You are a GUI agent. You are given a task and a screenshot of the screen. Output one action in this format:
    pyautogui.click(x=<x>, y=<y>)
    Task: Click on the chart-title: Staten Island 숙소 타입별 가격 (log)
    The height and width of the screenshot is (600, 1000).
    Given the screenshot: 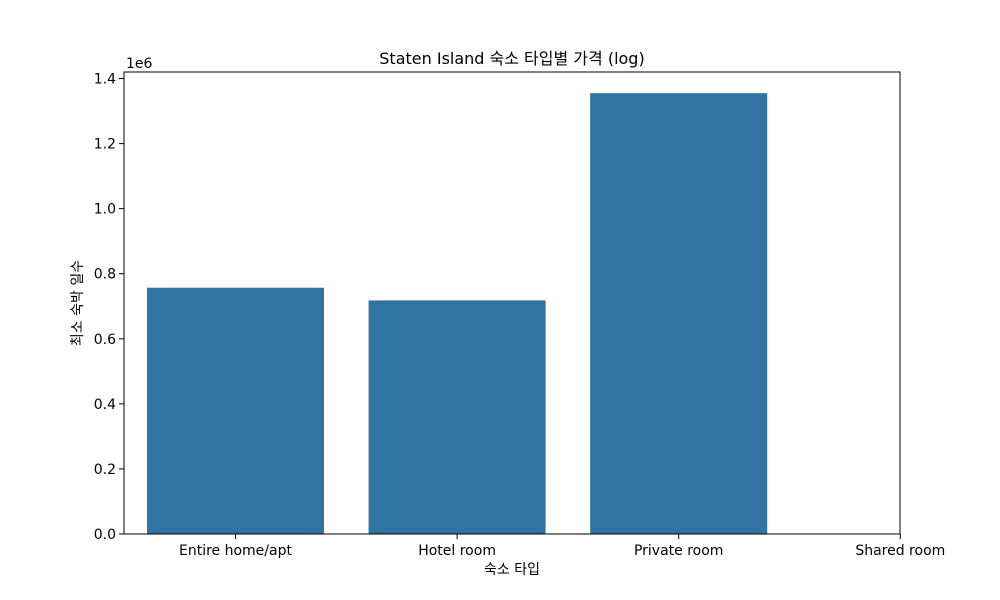 What is the action you would take?
    pyautogui.click(x=511, y=58)
    